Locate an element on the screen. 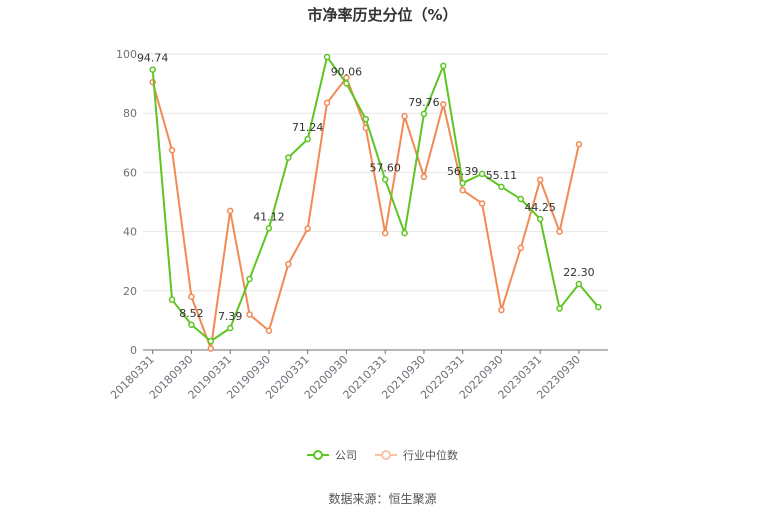 The image size is (765, 517). y-tick-label: 60 is located at coordinates (130, 172).